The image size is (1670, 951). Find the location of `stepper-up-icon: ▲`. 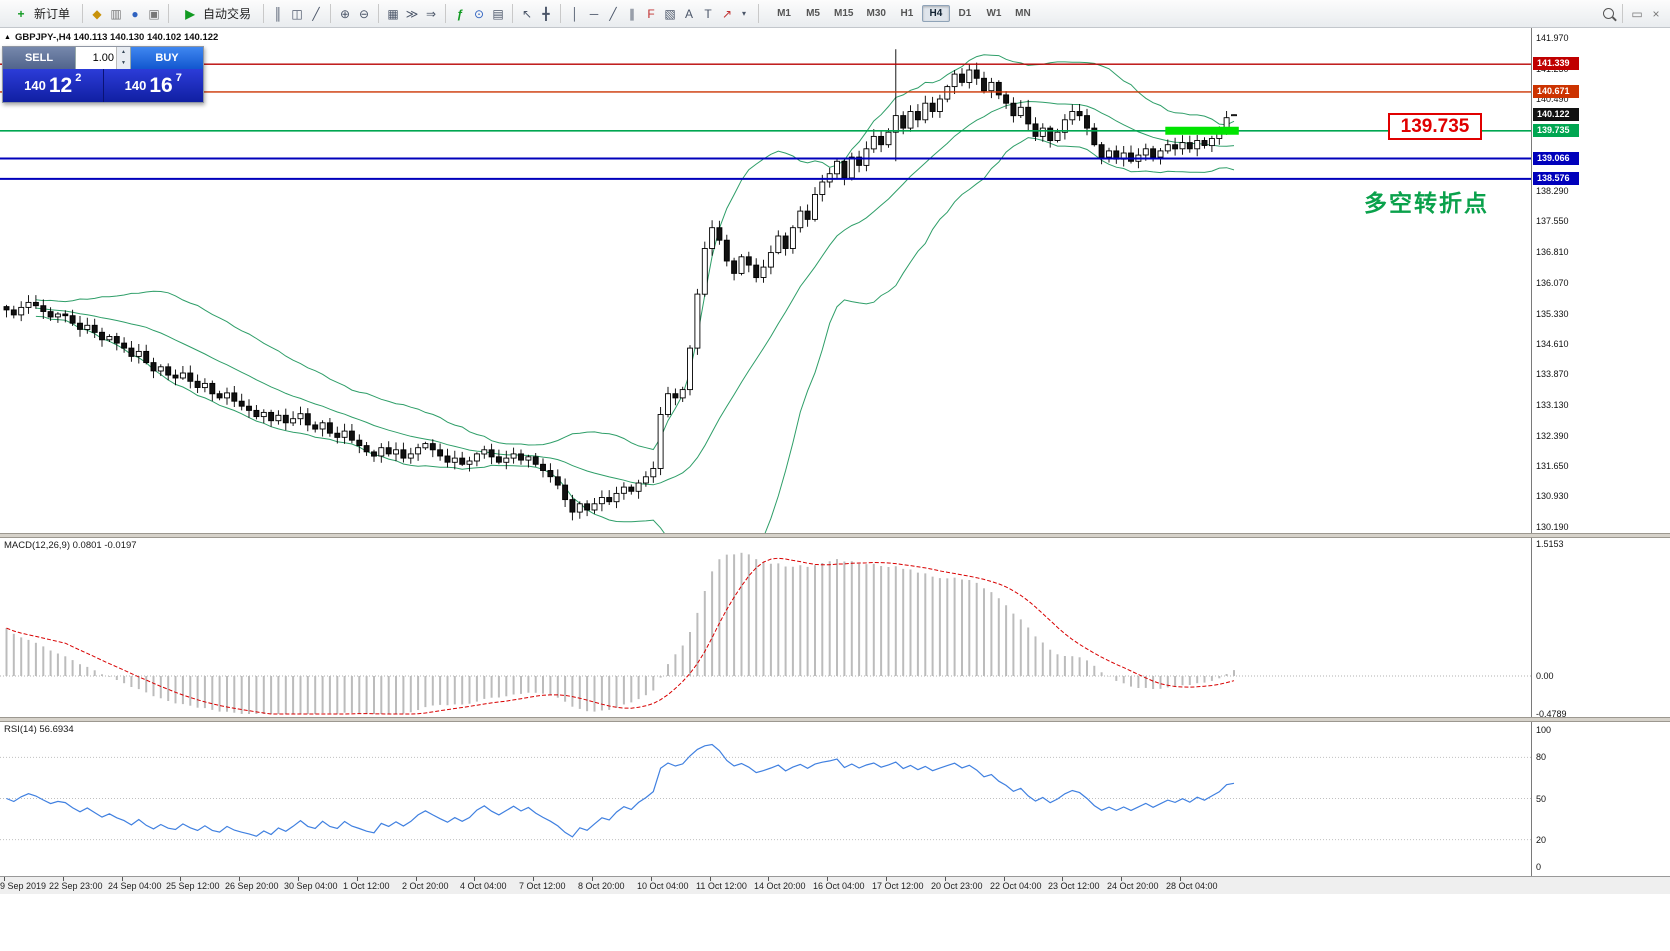

stepper-up-icon: ▲ is located at coordinates (123, 52).